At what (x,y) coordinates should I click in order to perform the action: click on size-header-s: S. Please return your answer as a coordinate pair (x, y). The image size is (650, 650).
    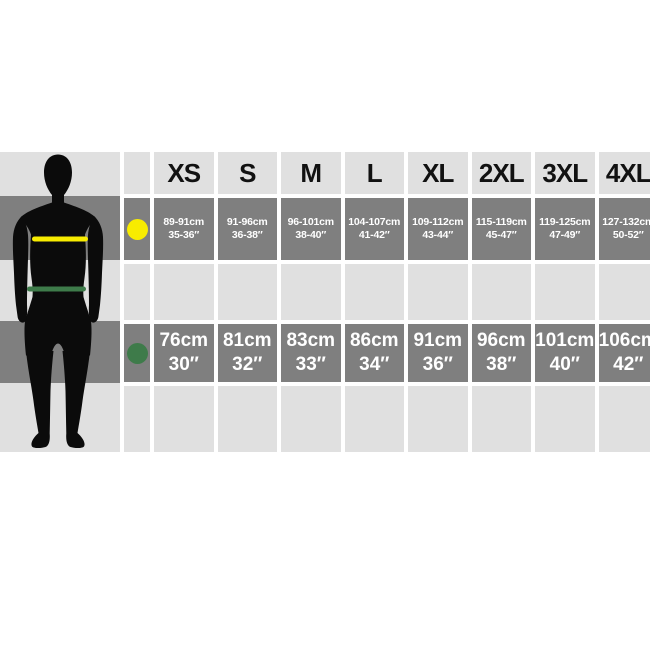
    Looking at the image, I should click on (247, 173).